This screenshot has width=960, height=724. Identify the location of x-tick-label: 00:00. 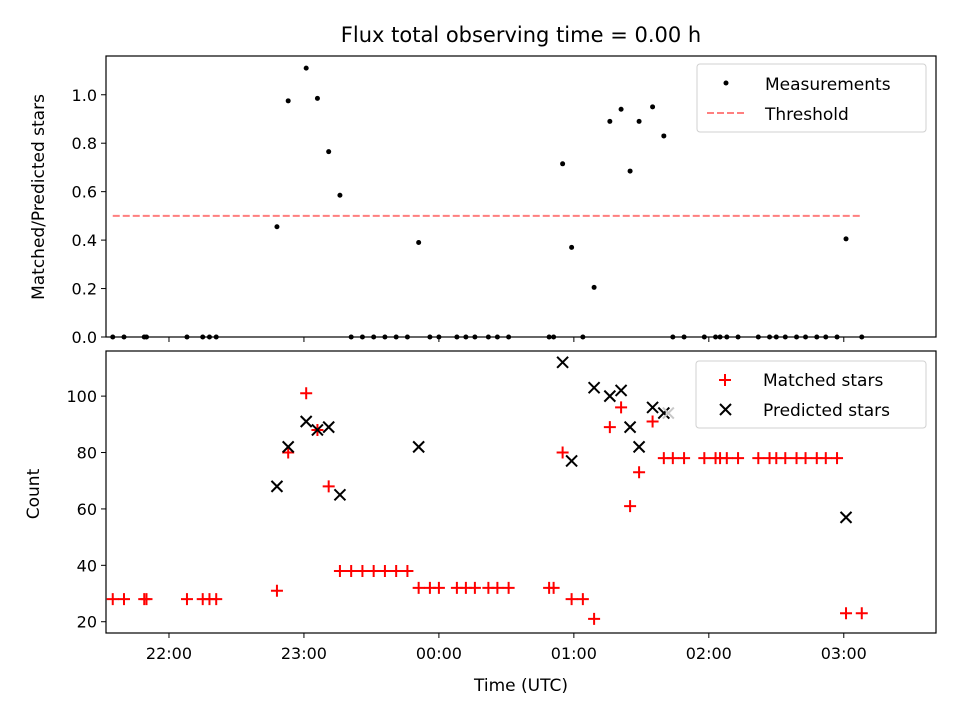
(439, 653).